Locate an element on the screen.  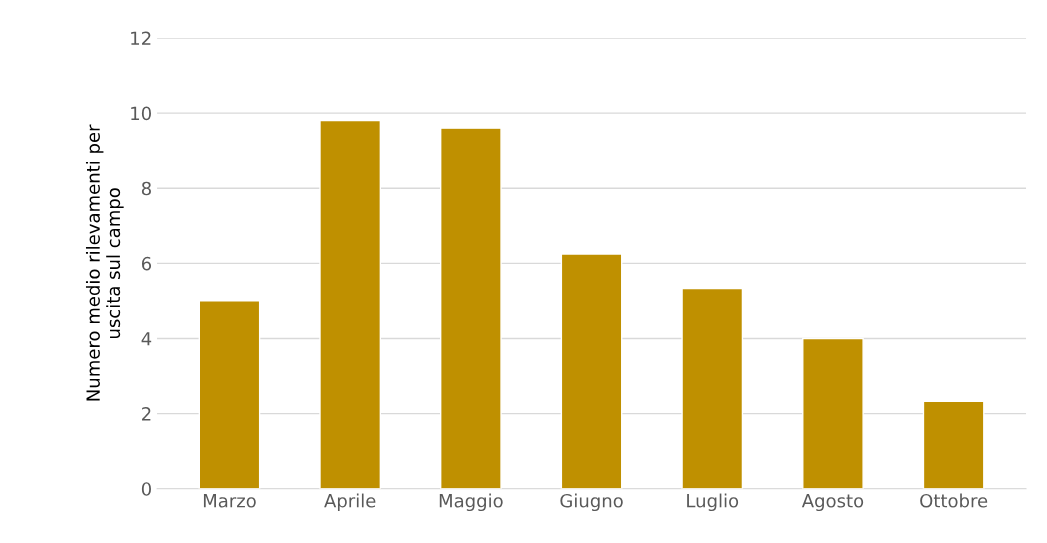
y-tick-label: 0 is located at coordinates (146, 489).